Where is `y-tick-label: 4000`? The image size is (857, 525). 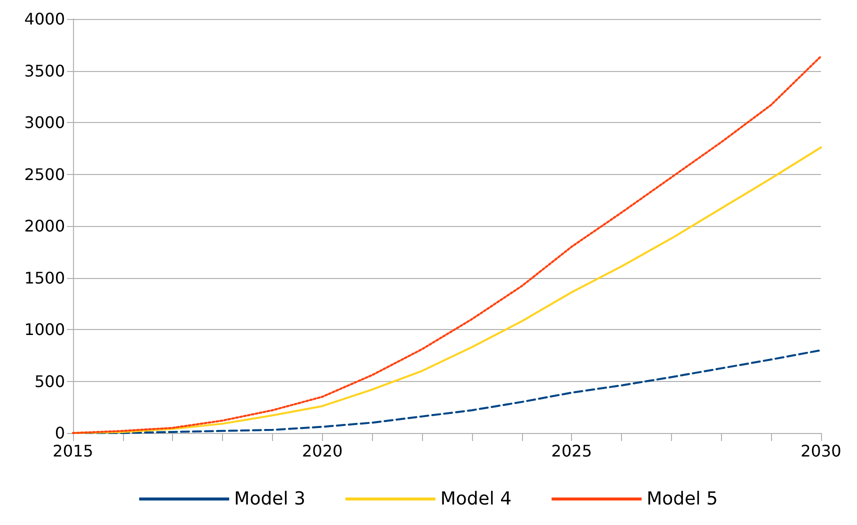
y-tick-label: 4000 is located at coordinates (44, 19).